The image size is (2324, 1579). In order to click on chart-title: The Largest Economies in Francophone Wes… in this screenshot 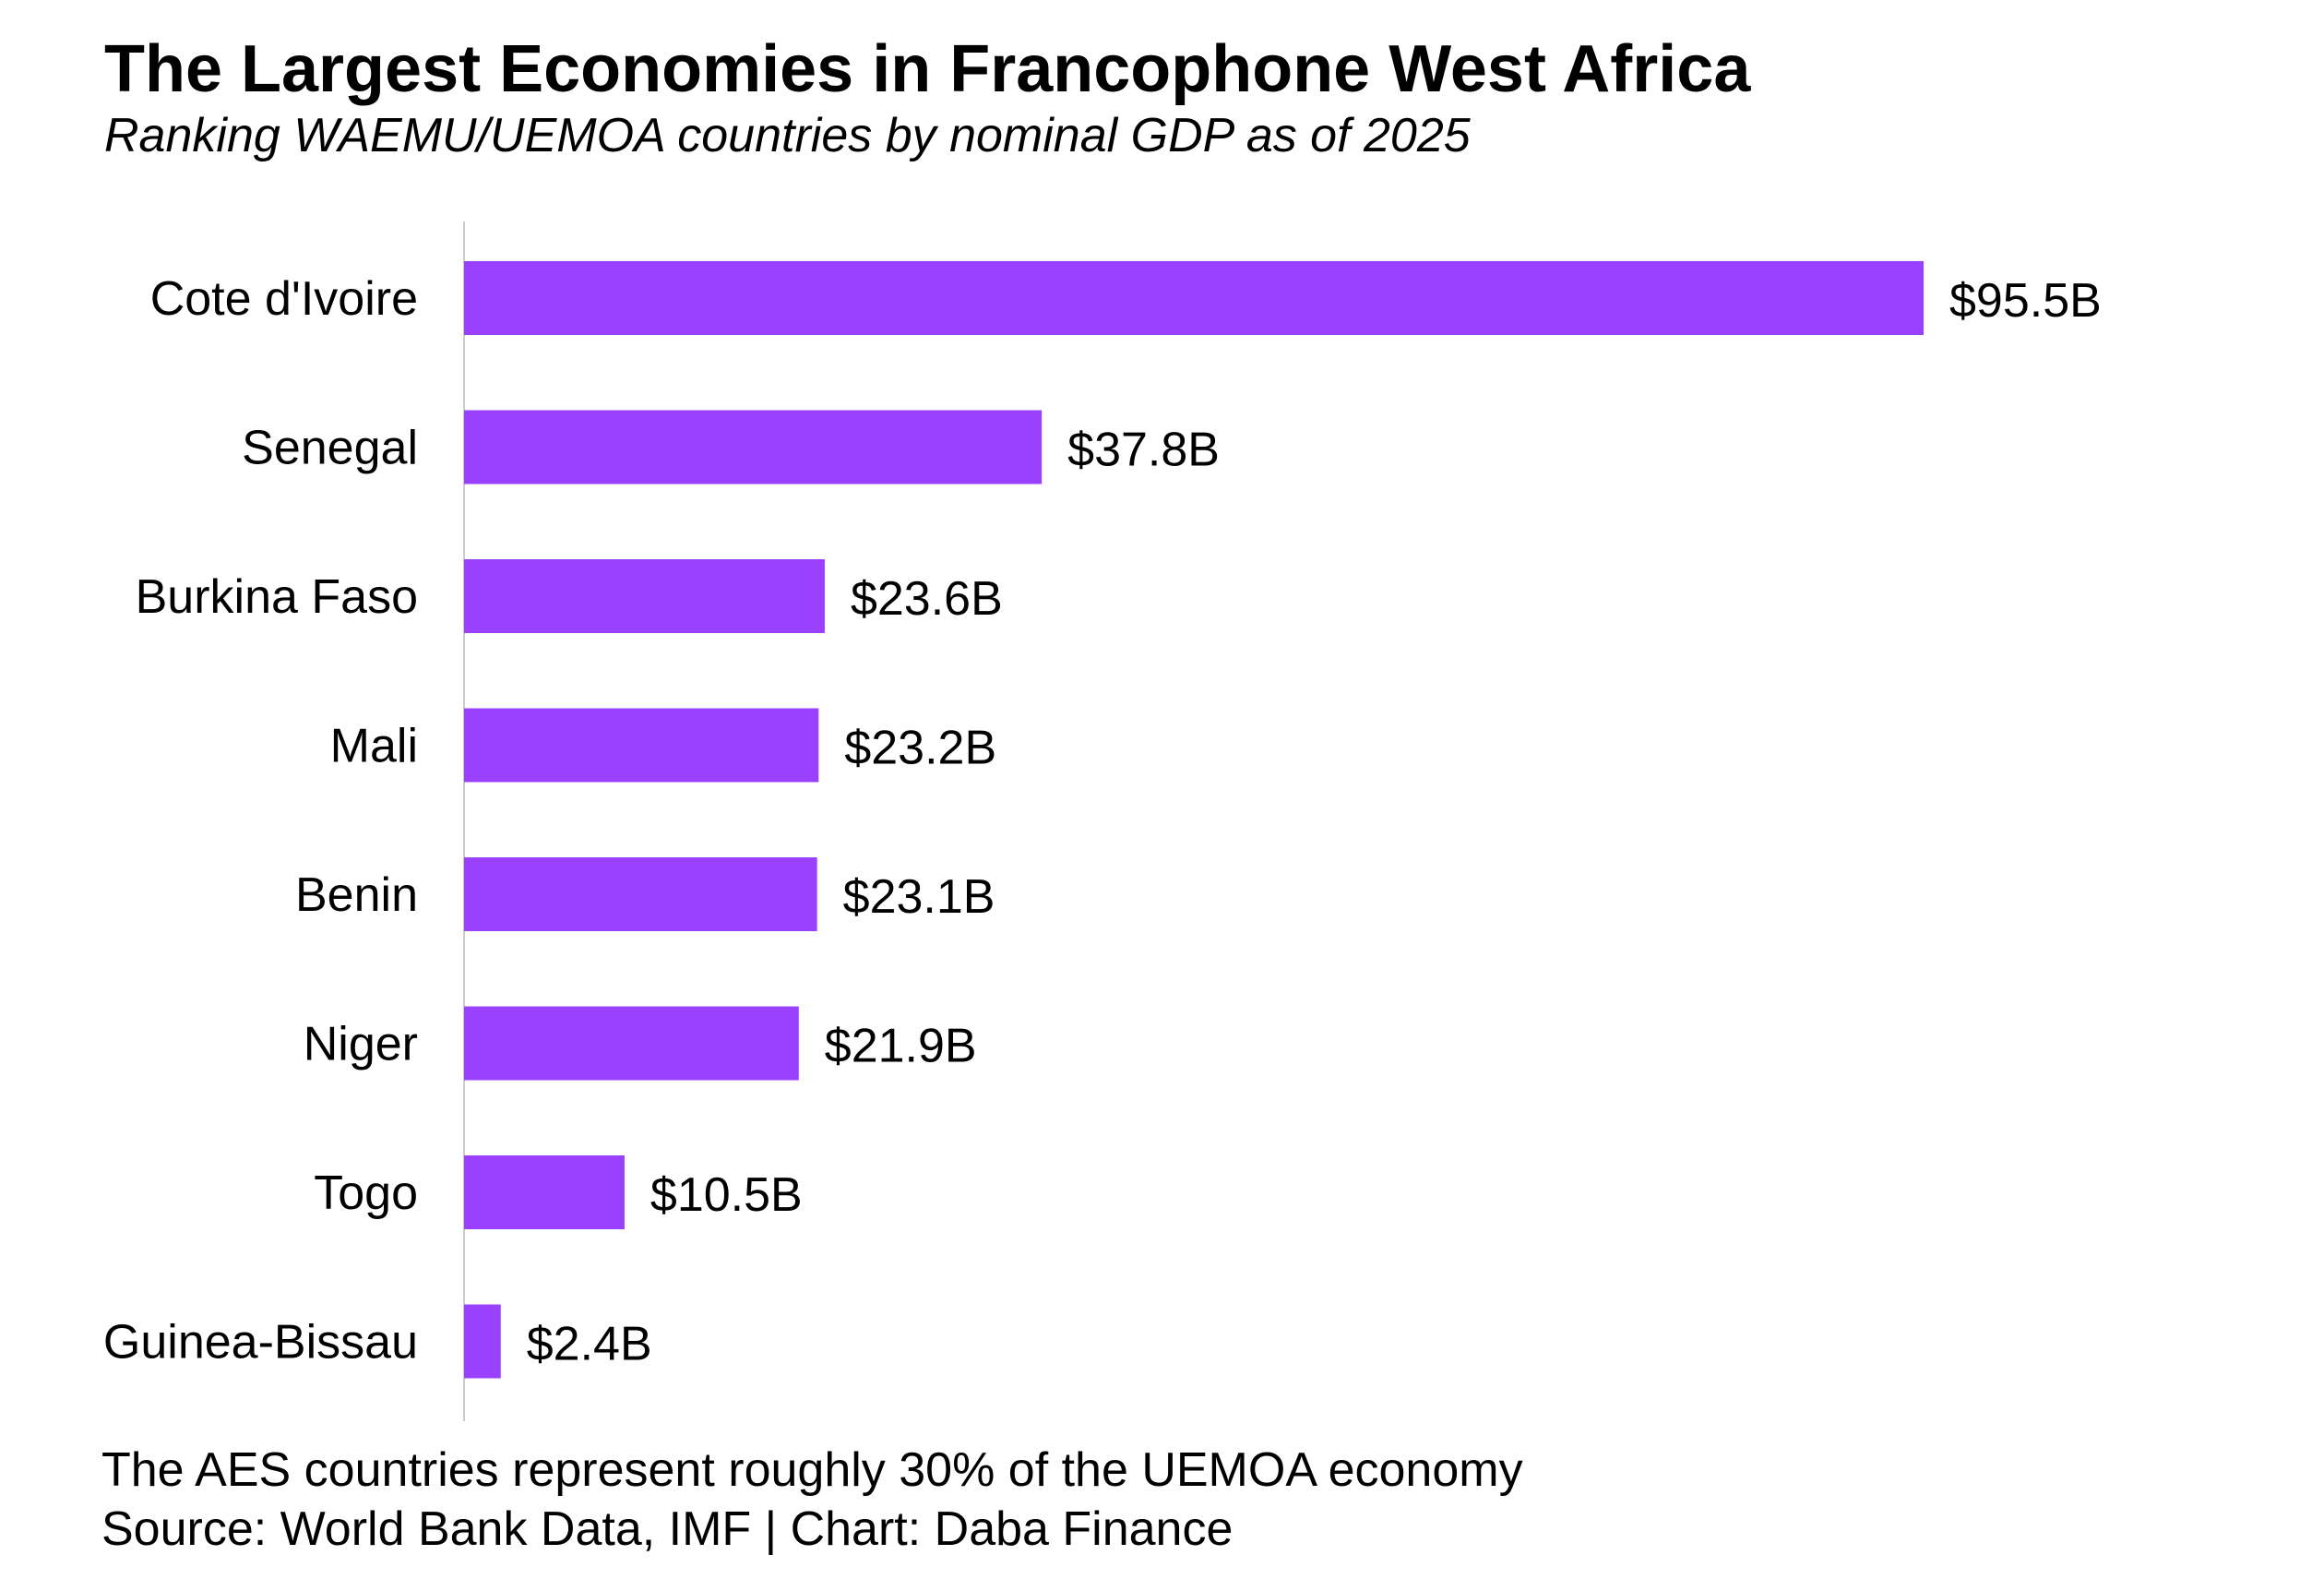, I will do `click(927, 69)`.